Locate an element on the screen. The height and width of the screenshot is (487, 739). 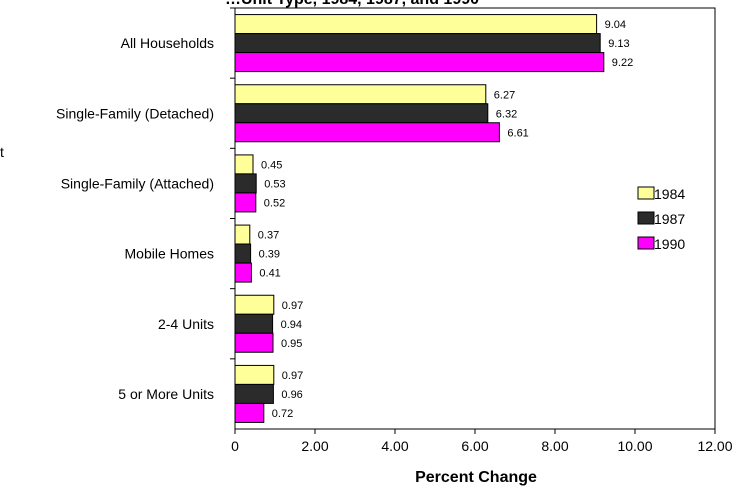
x-axis-label: Percent Change is located at coordinates (476, 477).